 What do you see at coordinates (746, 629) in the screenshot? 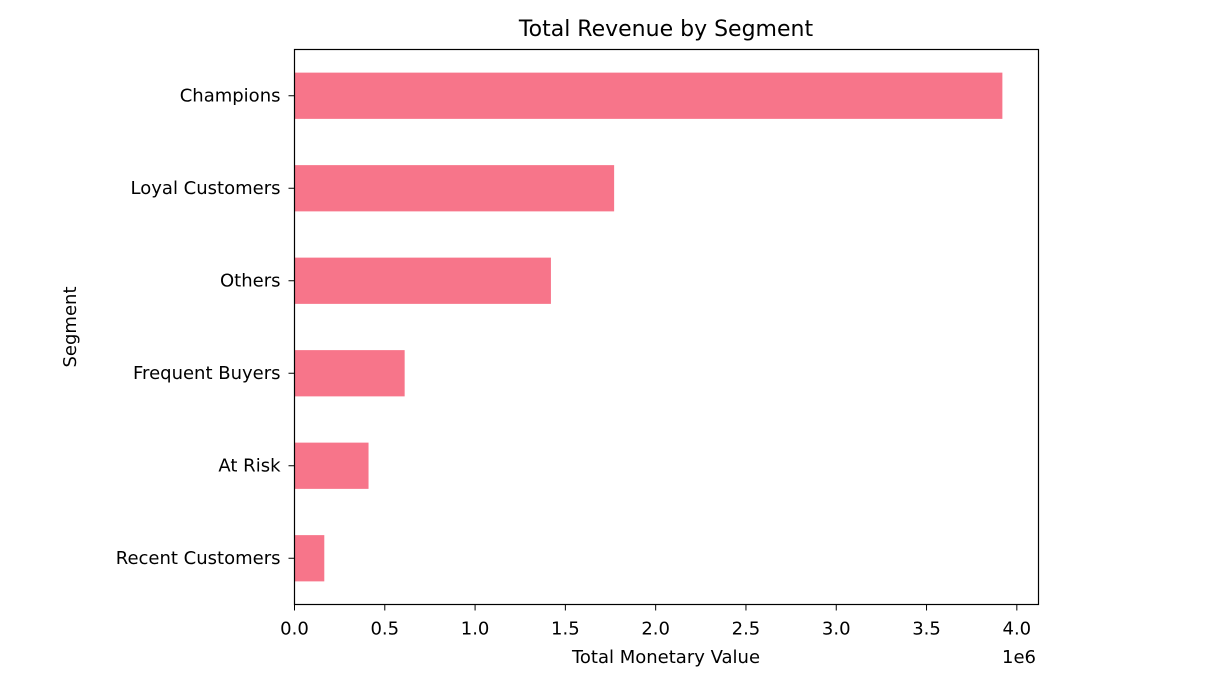
I see `x-tick-label: 2.5` at bounding box center [746, 629].